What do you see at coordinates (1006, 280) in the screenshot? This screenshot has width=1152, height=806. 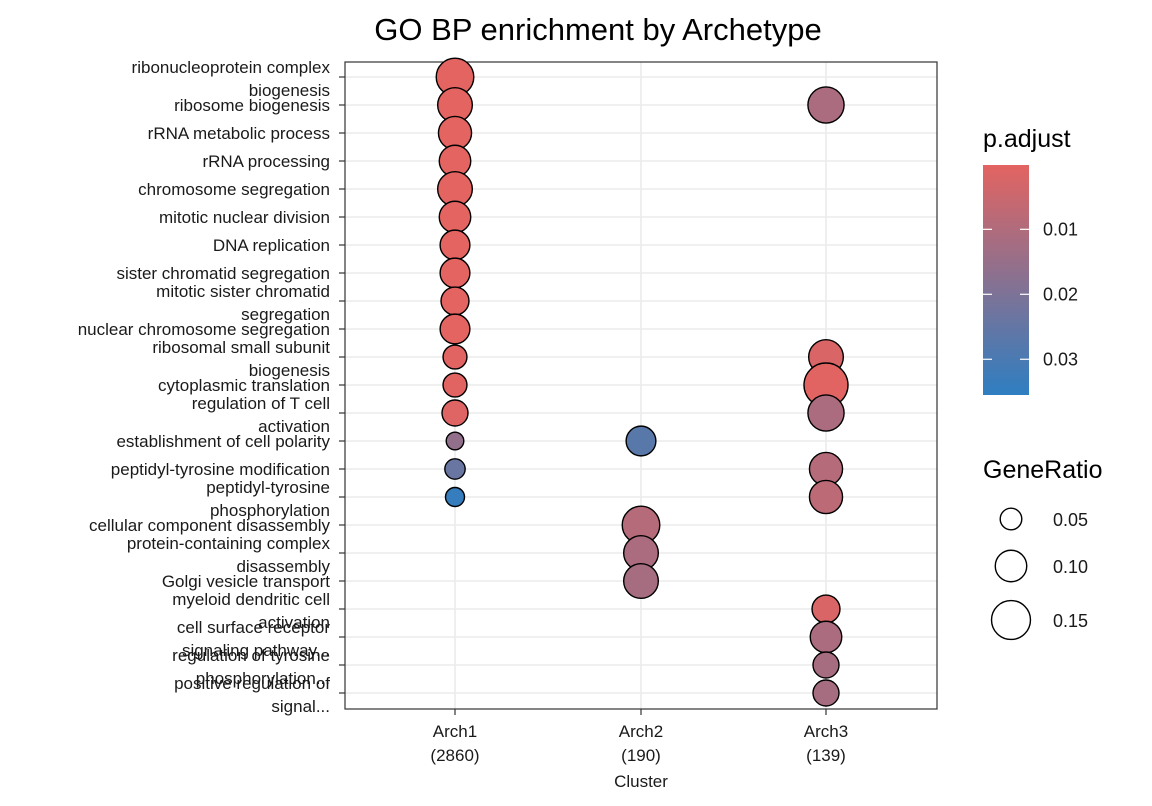 I see `color-bar` at bounding box center [1006, 280].